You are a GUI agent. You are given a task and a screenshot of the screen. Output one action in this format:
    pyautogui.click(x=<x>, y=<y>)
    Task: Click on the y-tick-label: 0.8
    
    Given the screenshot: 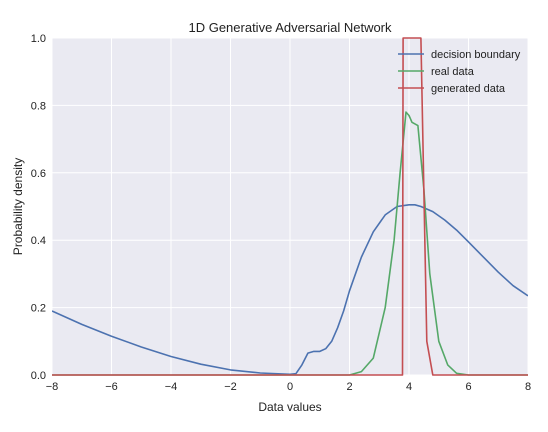 What is the action you would take?
    pyautogui.click(x=38, y=106)
    